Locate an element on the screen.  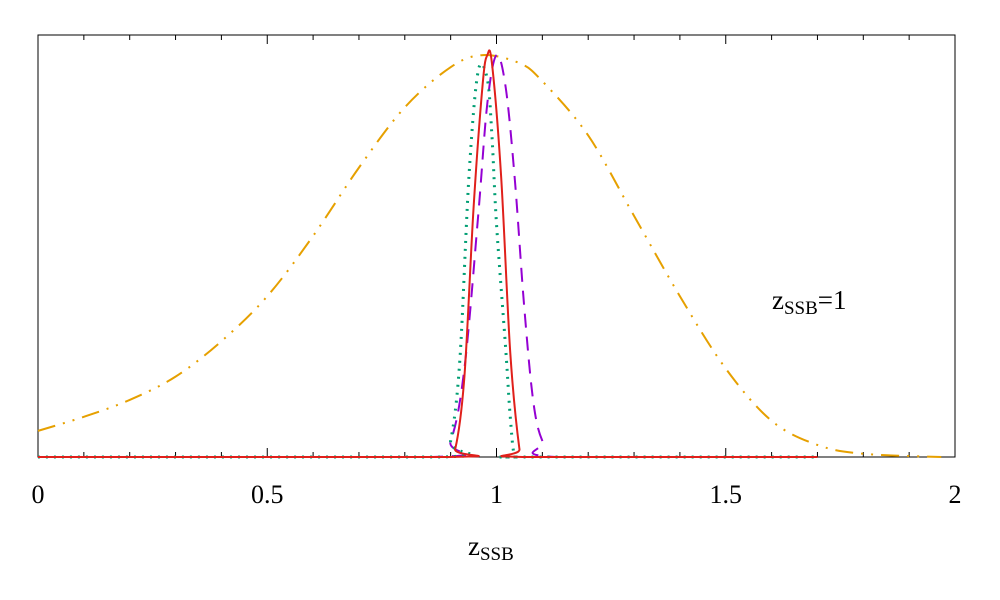
x-tick-label-3: 1.5 is located at coordinates (726, 494).